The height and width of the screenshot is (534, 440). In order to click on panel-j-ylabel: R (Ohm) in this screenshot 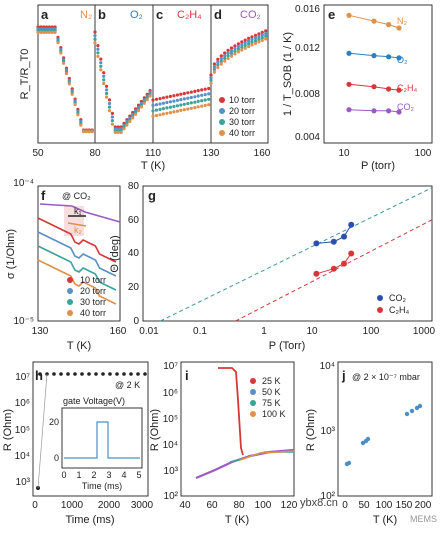, I will do `click(311, 430)`.